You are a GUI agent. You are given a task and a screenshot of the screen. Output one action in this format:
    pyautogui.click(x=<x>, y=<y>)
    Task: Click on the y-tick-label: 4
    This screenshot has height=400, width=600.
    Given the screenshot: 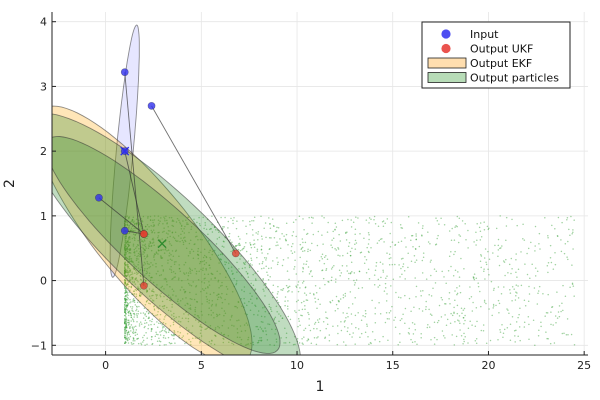 What is the action you would take?
    pyautogui.click(x=43, y=22)
    